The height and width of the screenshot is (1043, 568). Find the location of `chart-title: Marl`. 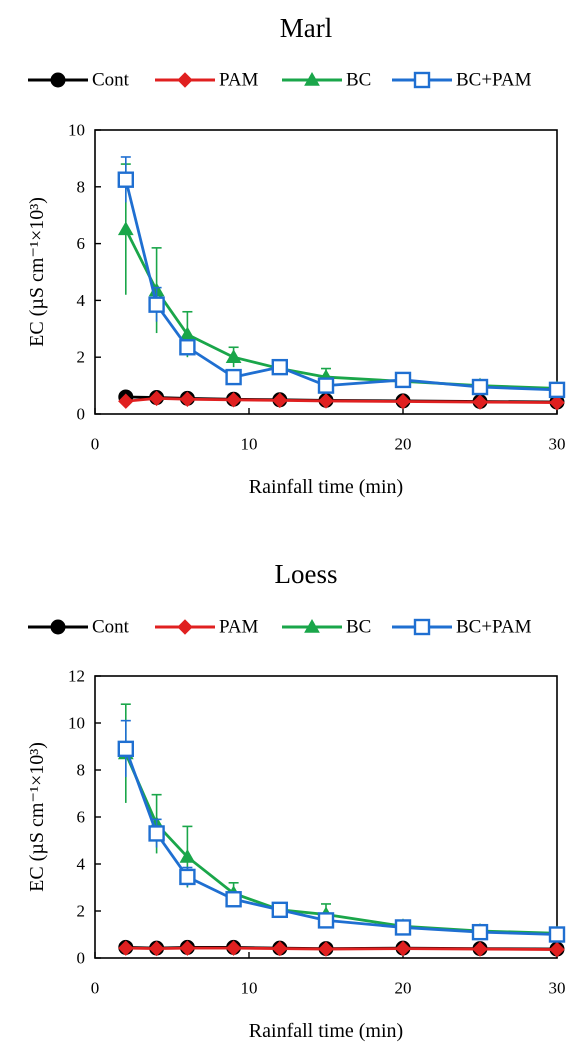

chart-title: Marl is located at coordinates (306, 28).